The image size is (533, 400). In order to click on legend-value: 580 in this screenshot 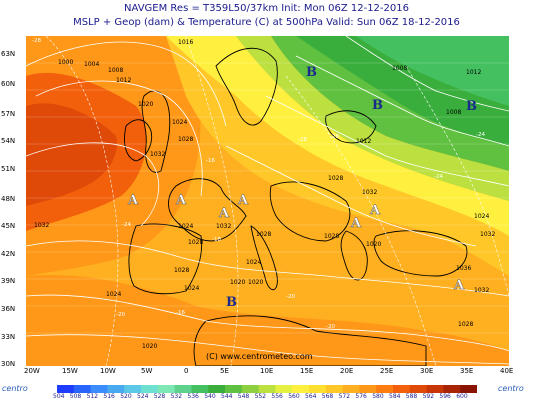, I will do `click(378, 396)`.